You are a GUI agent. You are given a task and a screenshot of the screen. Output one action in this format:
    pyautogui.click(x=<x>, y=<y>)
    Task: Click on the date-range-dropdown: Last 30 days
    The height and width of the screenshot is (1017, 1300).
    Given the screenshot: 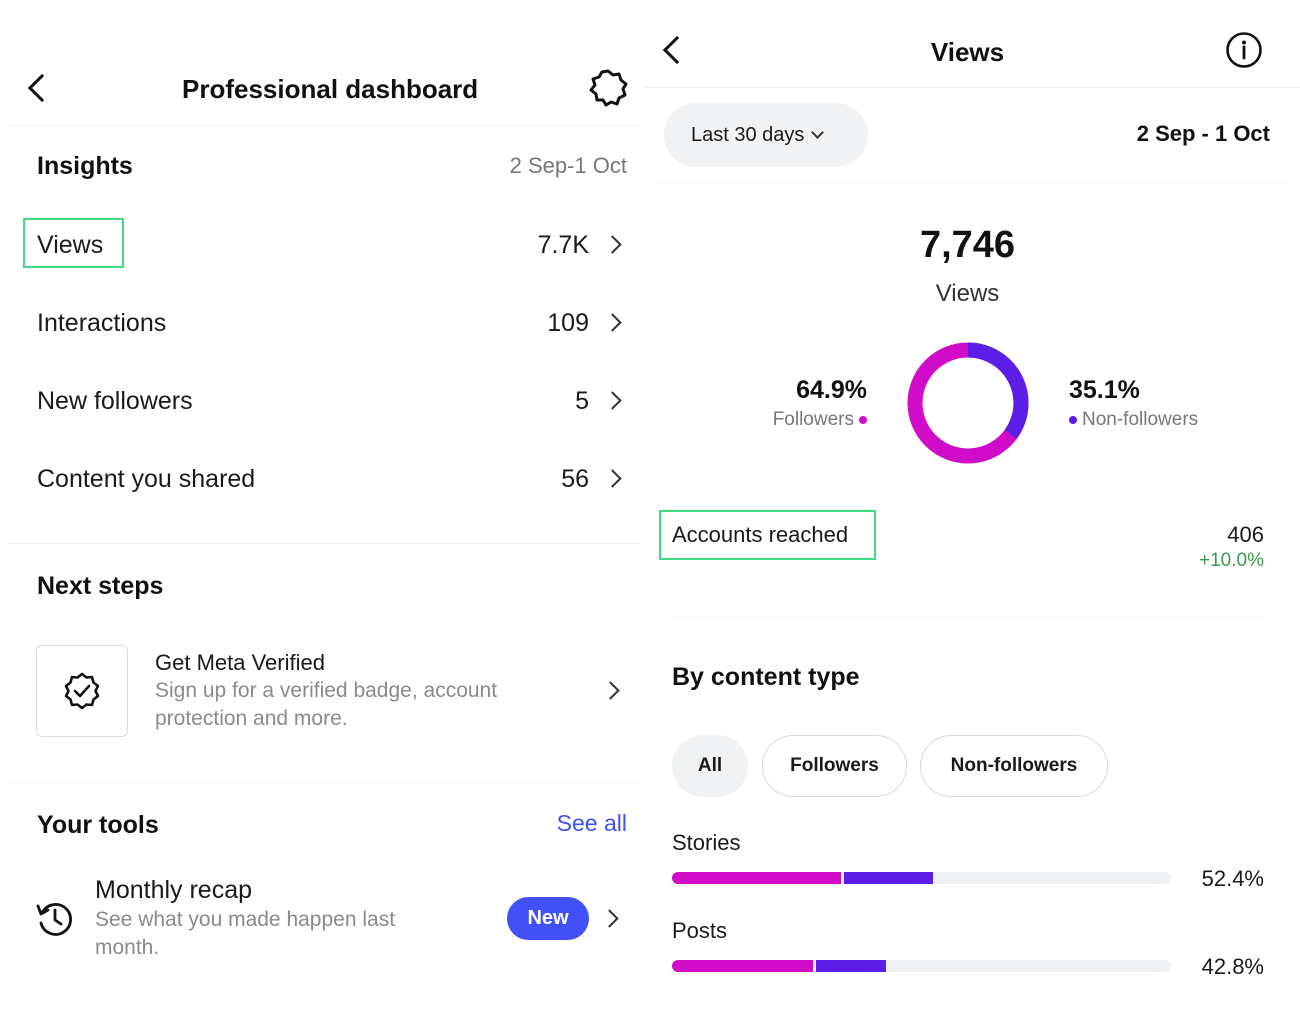 What is the action you would take?
    pyautogui.click(x=766, y=135)
    